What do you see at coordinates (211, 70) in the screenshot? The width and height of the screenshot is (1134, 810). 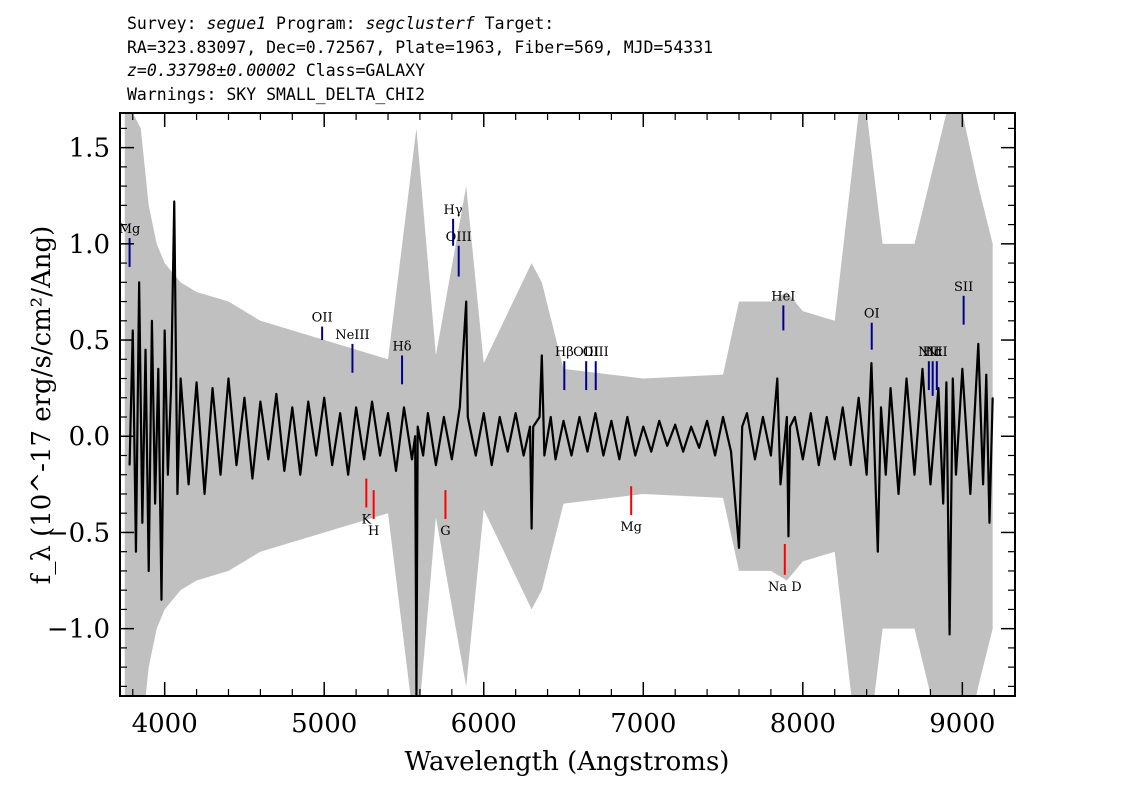 I see `redshift-value: z=0.33798±0.00002` at bounding box center [211, 70].